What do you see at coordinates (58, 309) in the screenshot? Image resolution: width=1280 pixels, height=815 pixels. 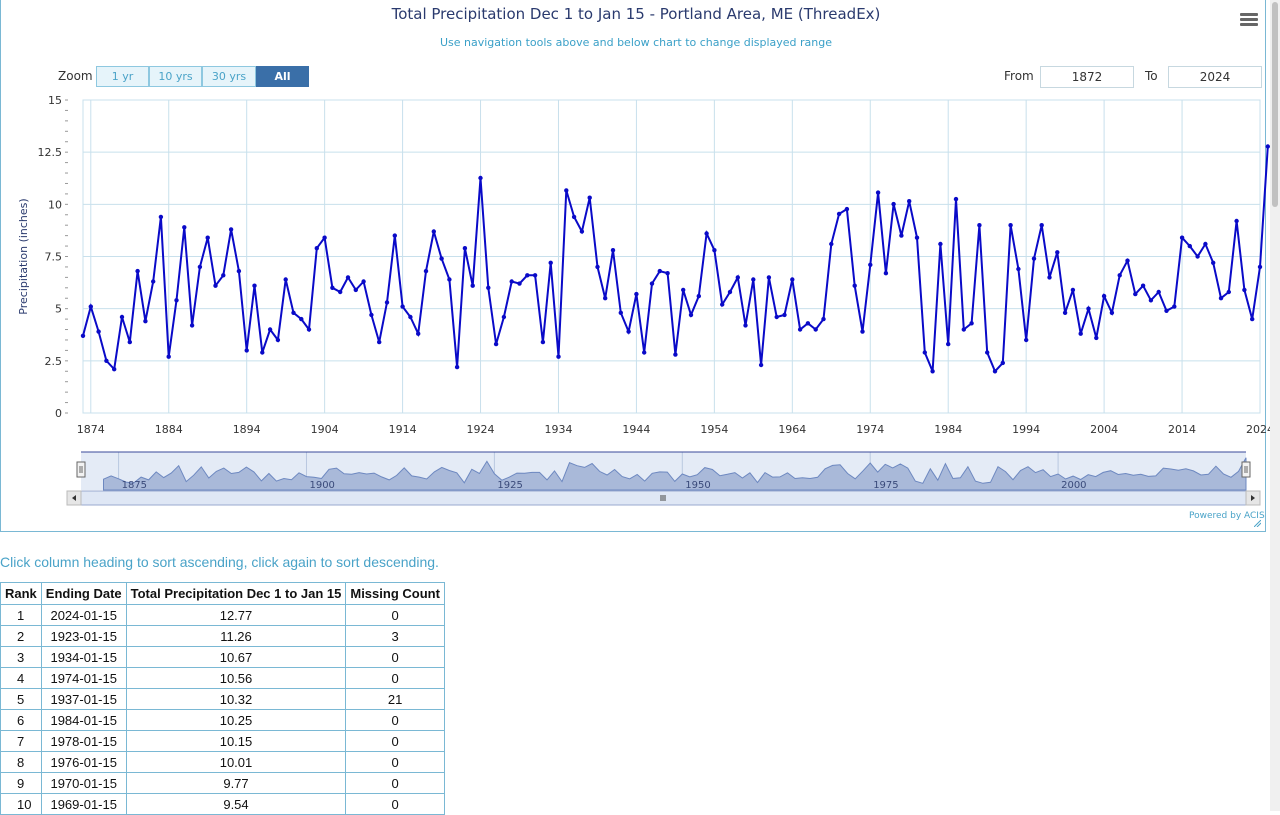 I see `y-tick-label: 5` at bounding box center [58, 309].